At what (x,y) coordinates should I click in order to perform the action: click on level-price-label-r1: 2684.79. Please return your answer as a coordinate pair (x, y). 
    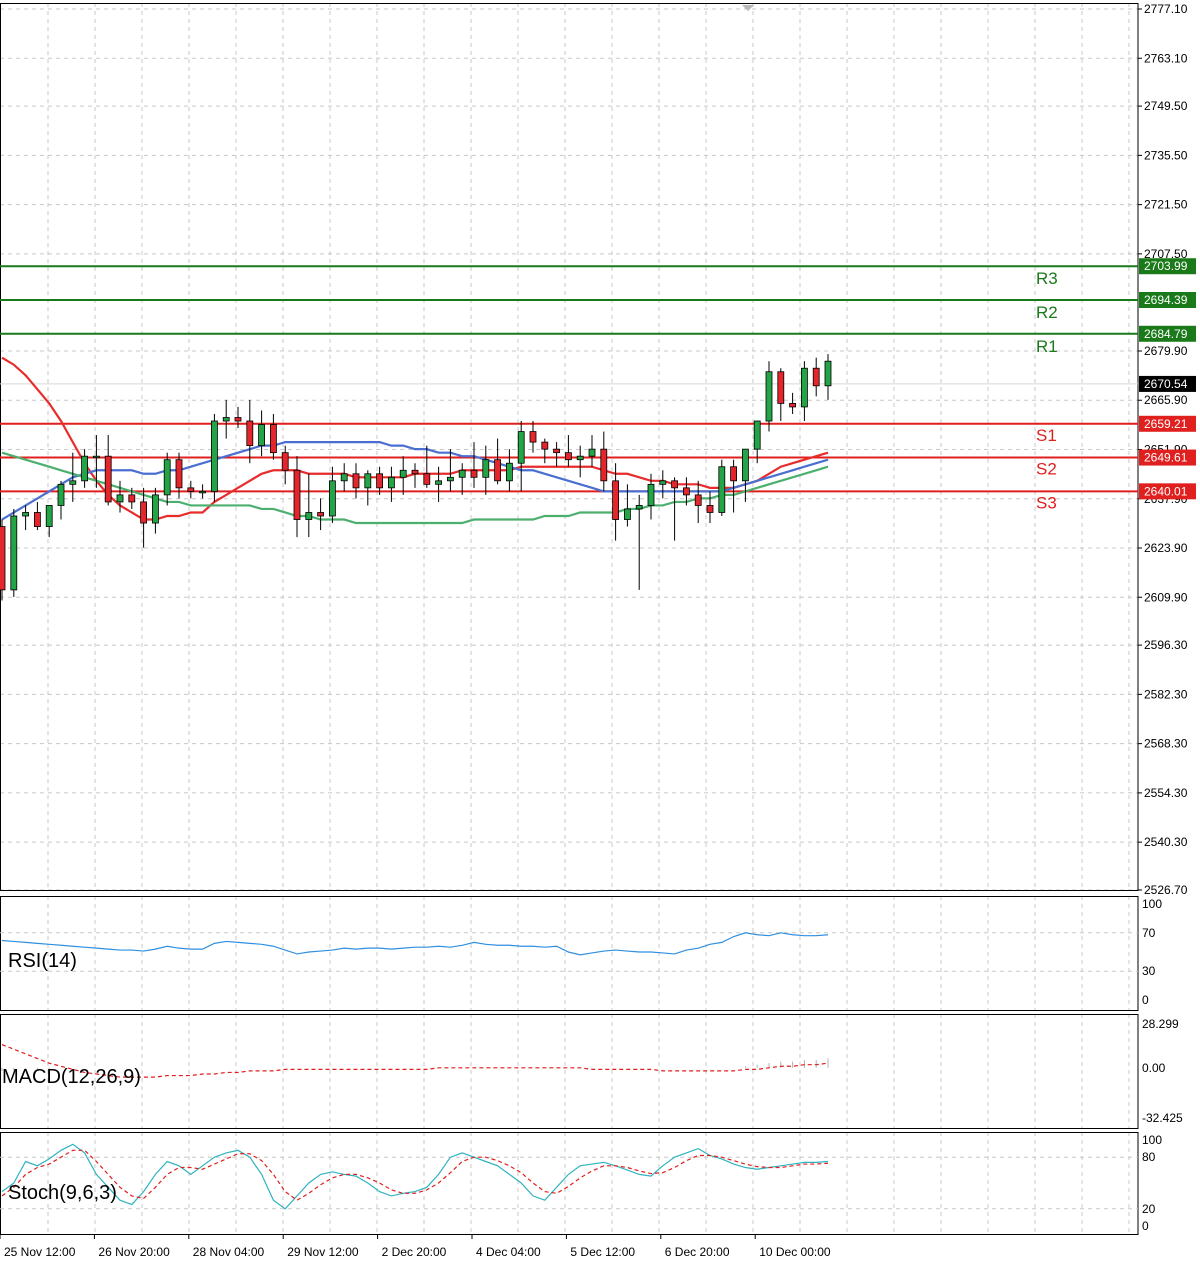
    Looking at the image, I should click on (1166, 334).